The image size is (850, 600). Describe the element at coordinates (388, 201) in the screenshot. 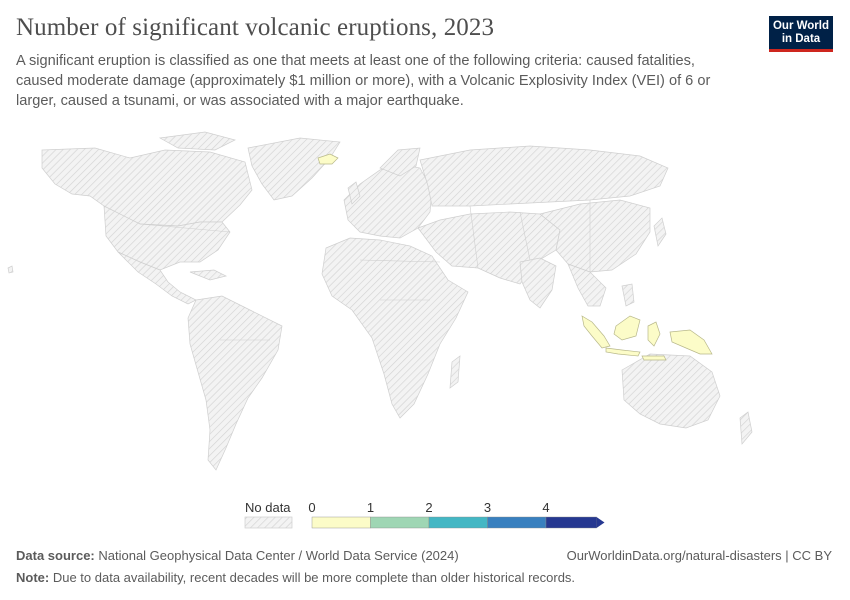

I see `region-europe` at that location.